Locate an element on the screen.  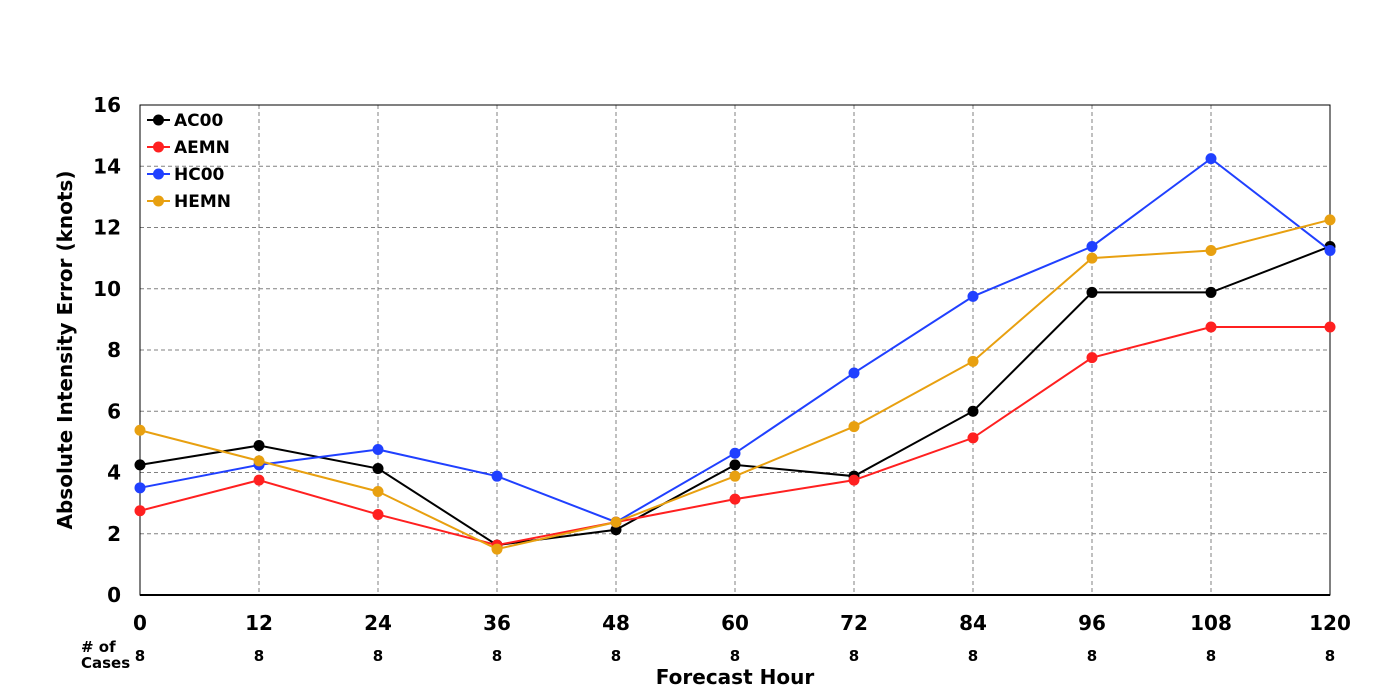
x-axis-title: Forecast Hour is located at coordinates (735, 677).